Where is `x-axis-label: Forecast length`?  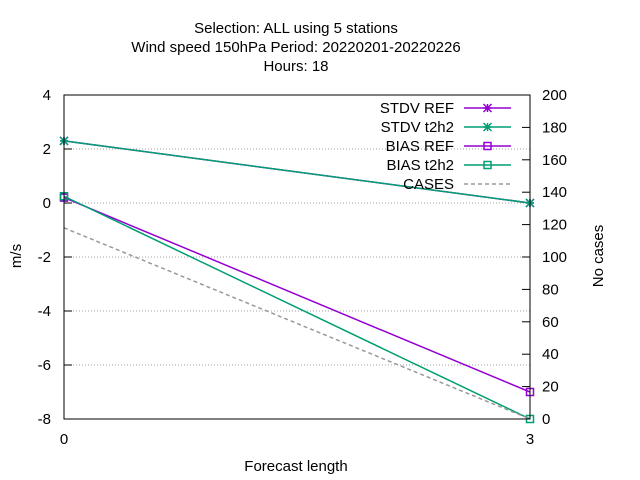 x-axis-label: Forecast length is located at coordinates (295, 466).